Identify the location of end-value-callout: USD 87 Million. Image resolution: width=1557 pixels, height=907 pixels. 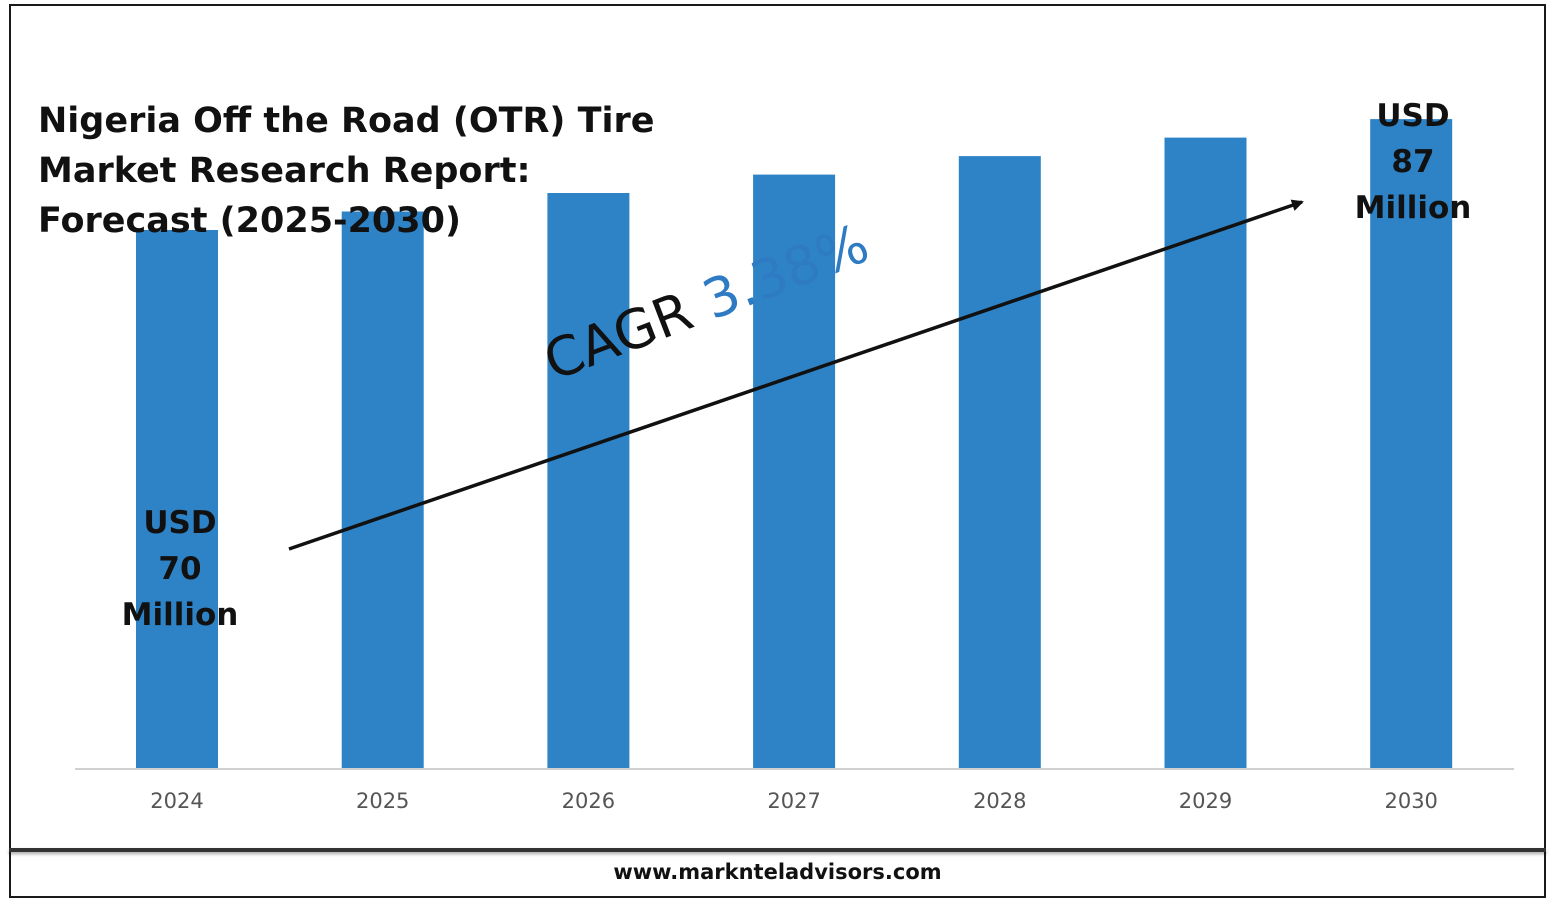
(1413, 162).